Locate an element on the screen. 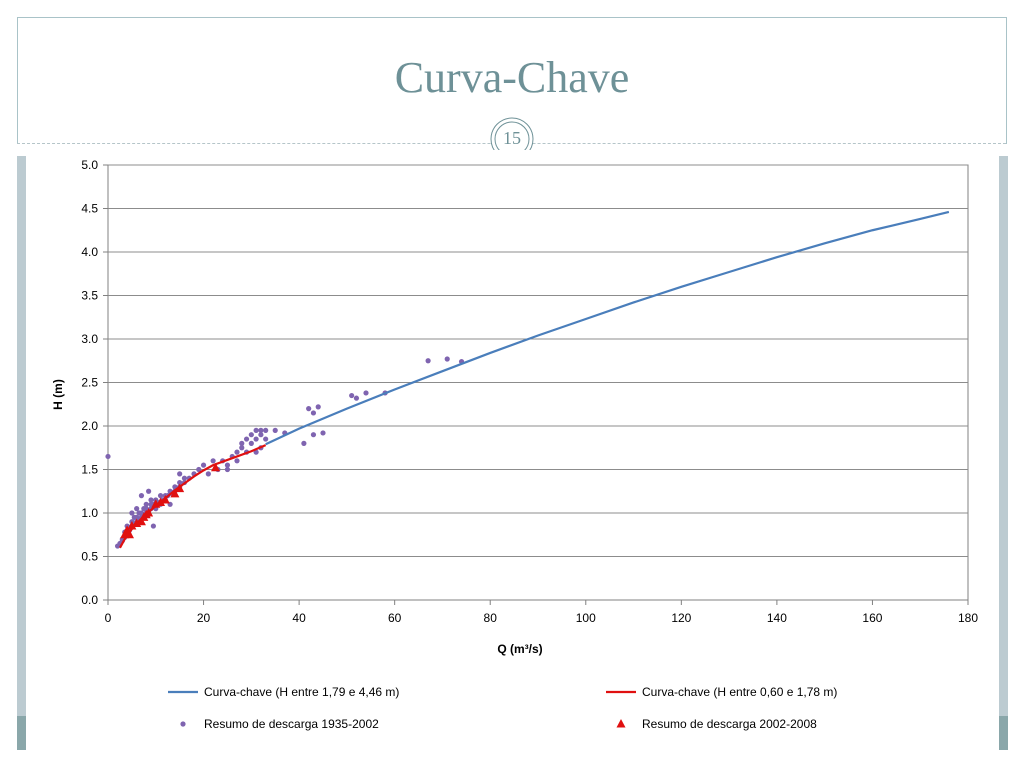  legend-label: Resumo de descarga 2002-2008 is located at coordinates (729, 724).